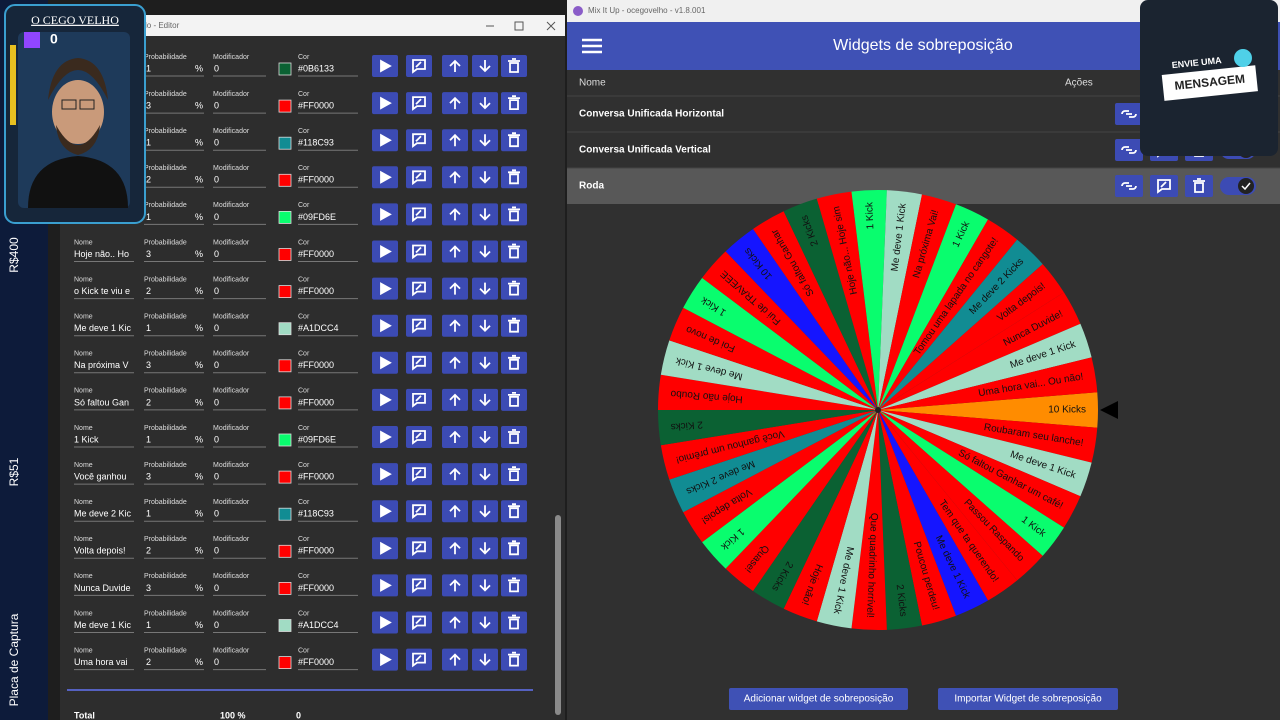 The height and width of the screenshot is (720, 1280). What do you see at coordinates (101, 402) in the screenshot?
I see `name-field: Só faltou Gan` at bounding box center [101, 402].